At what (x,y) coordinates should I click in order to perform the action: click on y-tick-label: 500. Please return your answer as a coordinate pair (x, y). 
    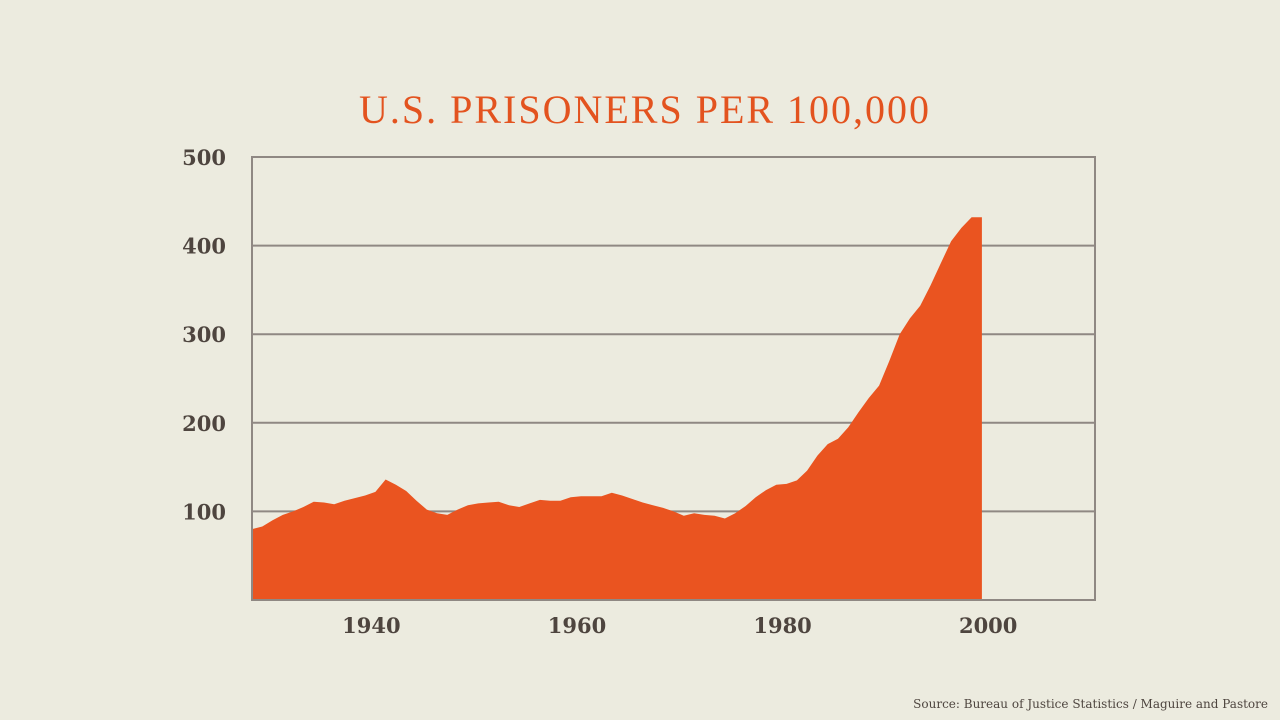
    Looking at the image, I should click on (204, 157).